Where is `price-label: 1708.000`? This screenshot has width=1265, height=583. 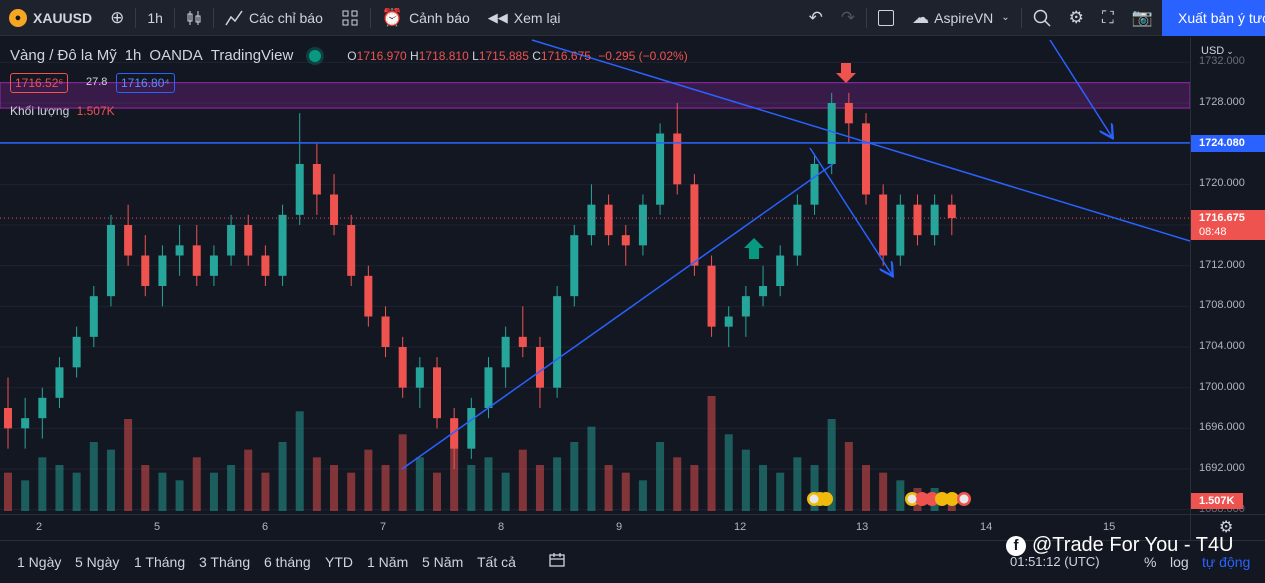
price-label: 1708.000 is located at coordinates (1222, 305).